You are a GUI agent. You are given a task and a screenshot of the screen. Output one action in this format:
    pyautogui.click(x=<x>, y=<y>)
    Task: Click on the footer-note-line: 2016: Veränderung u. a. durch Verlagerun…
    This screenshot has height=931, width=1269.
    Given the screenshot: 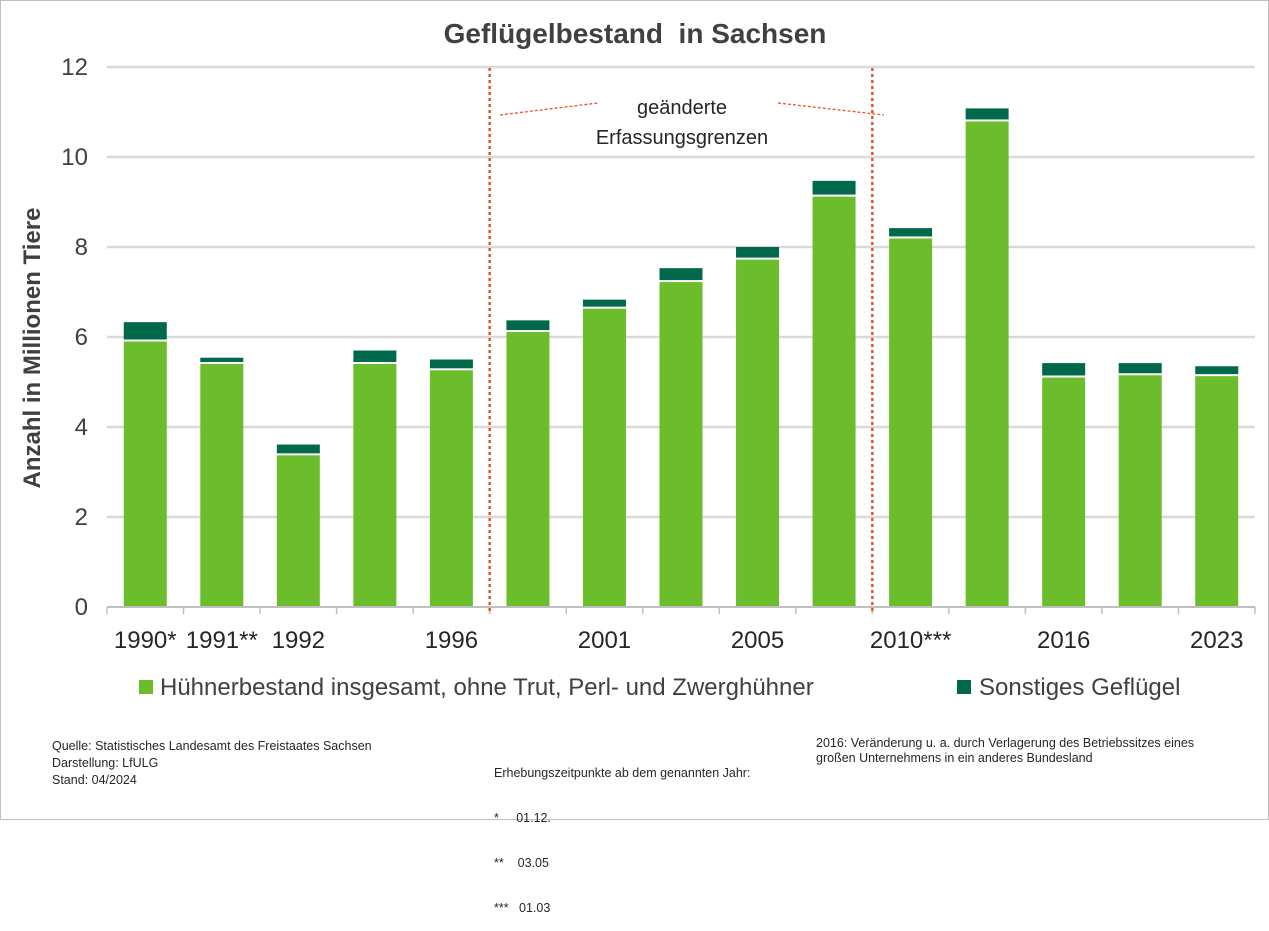 What is the action you would take?
    pyautogui.click(x=1005, y=743)
    